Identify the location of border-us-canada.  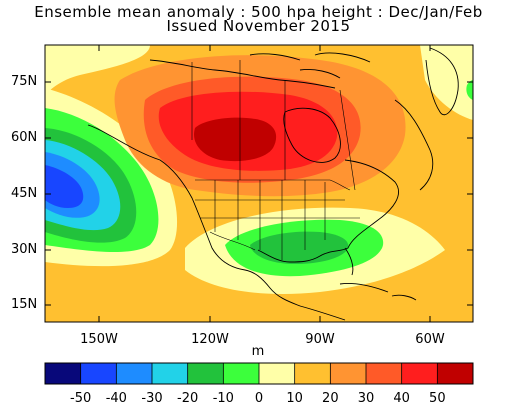
(273, 185).